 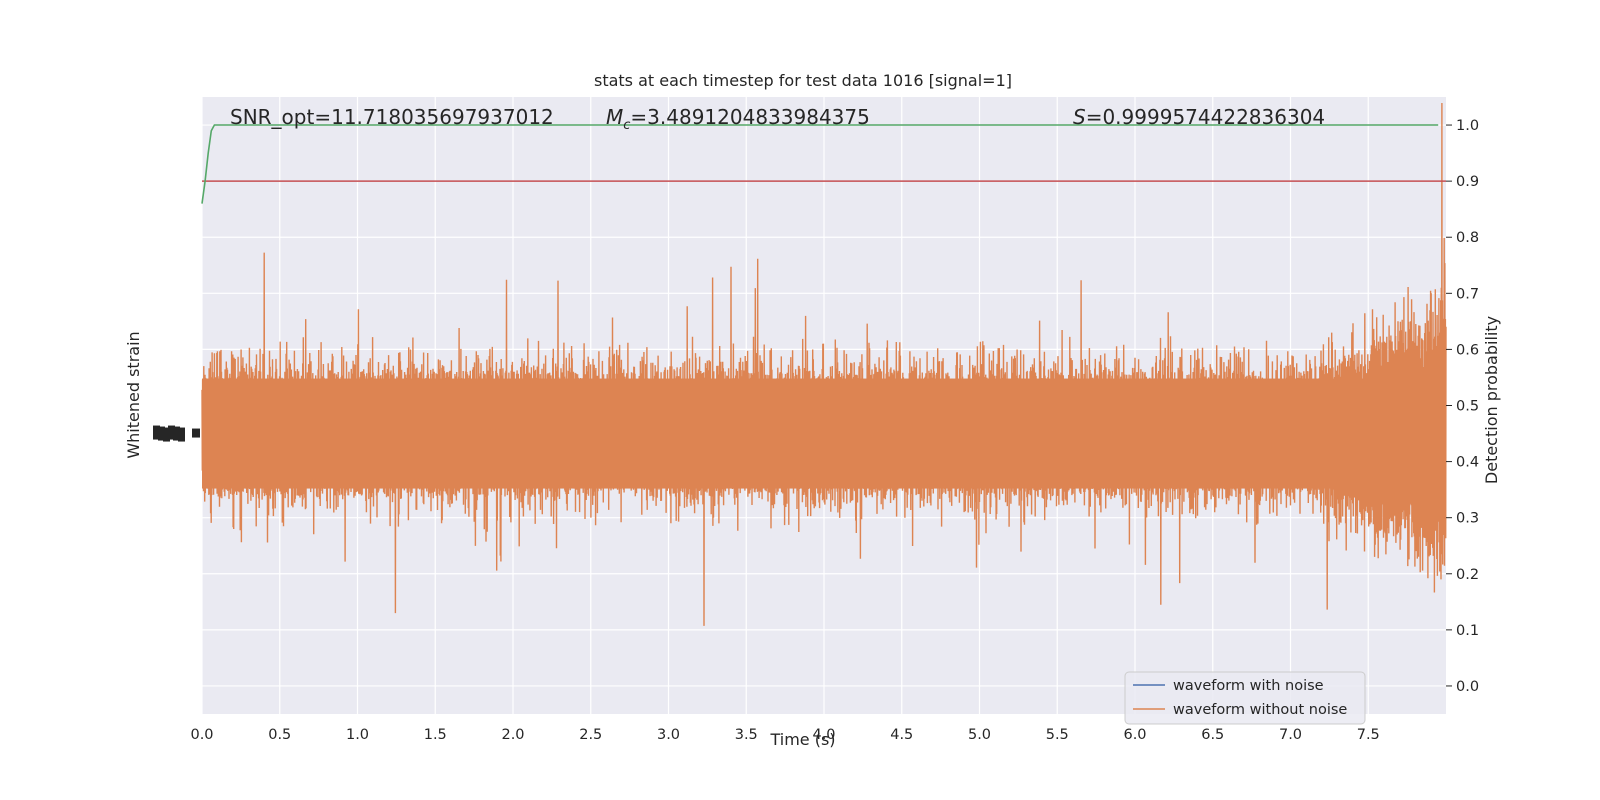 What do you see at coordinates (614, 117) in the screenshot?
I see `mc-symbol: M` at bounding box center [614, 117].